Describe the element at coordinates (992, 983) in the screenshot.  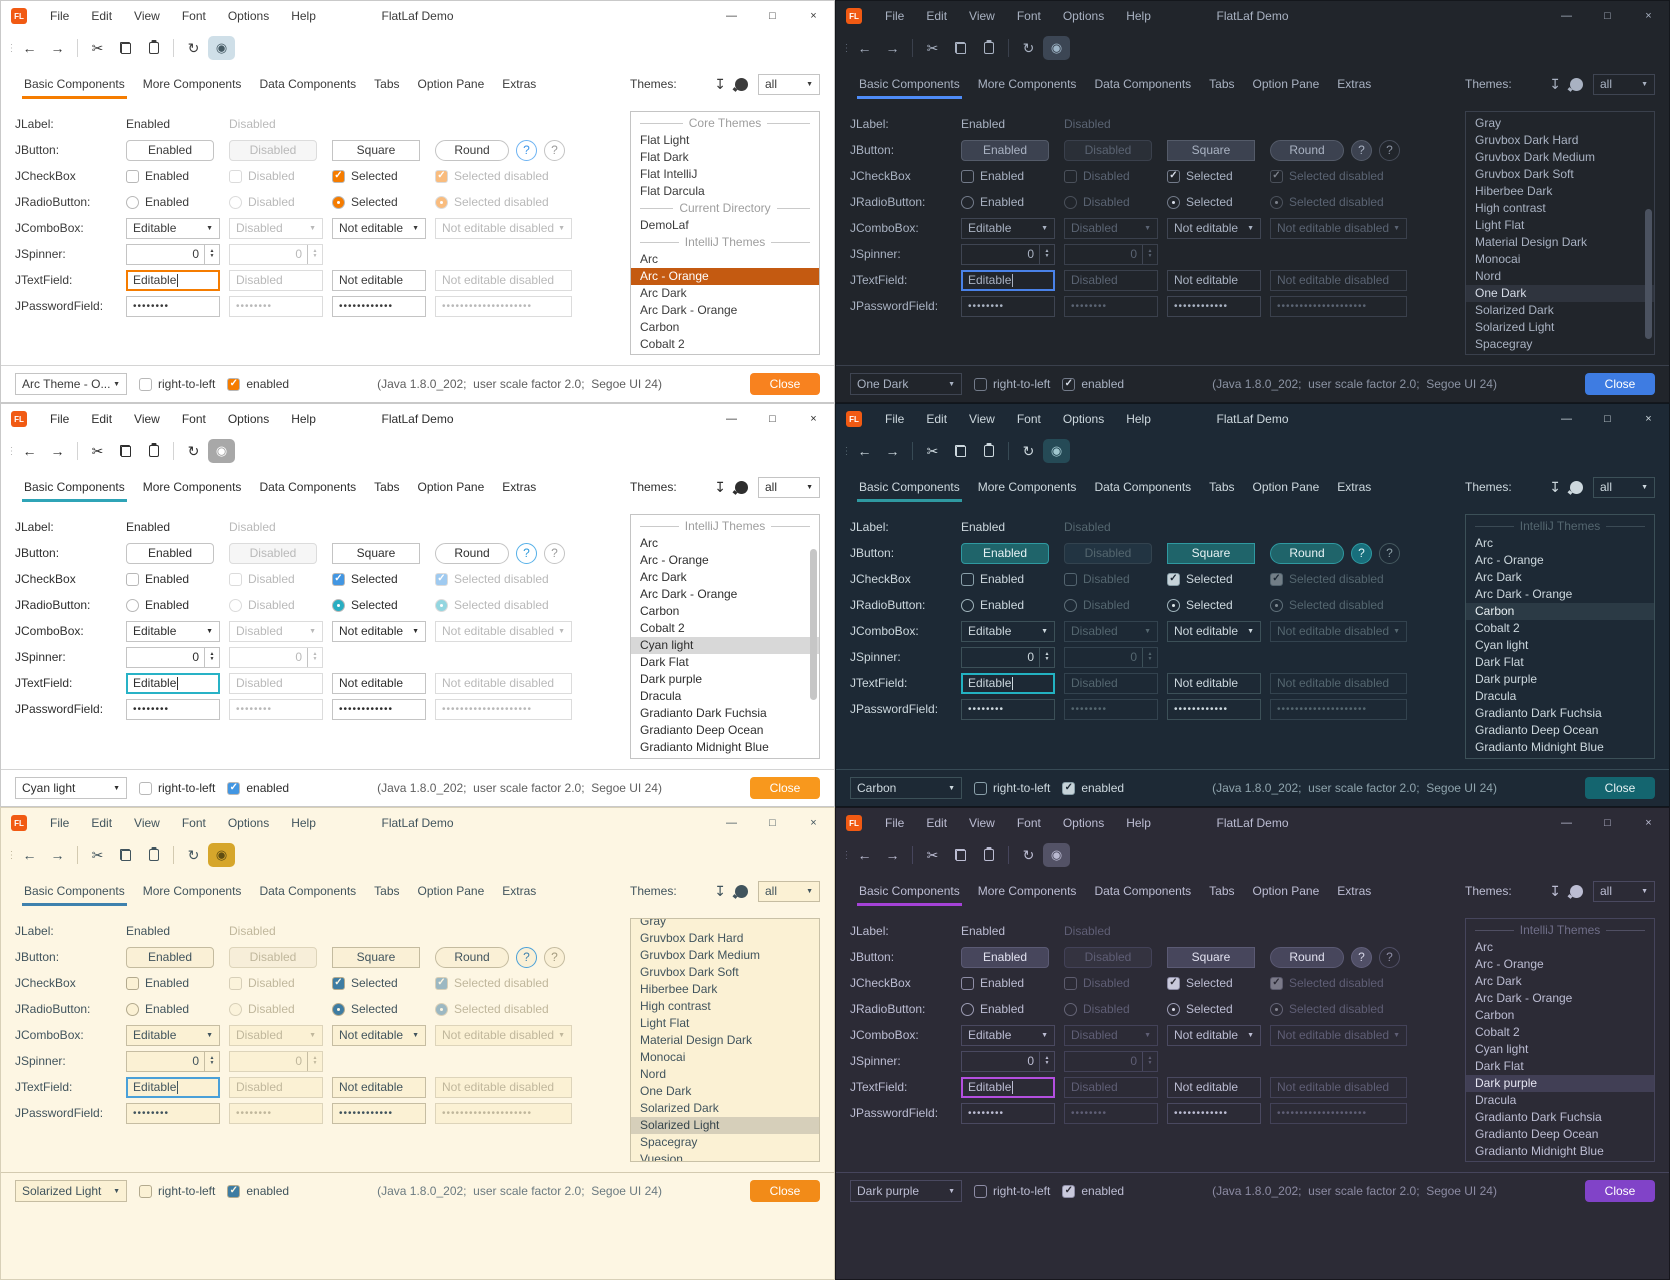
I see `jcheckbox-enabled: Enabled` at that location.